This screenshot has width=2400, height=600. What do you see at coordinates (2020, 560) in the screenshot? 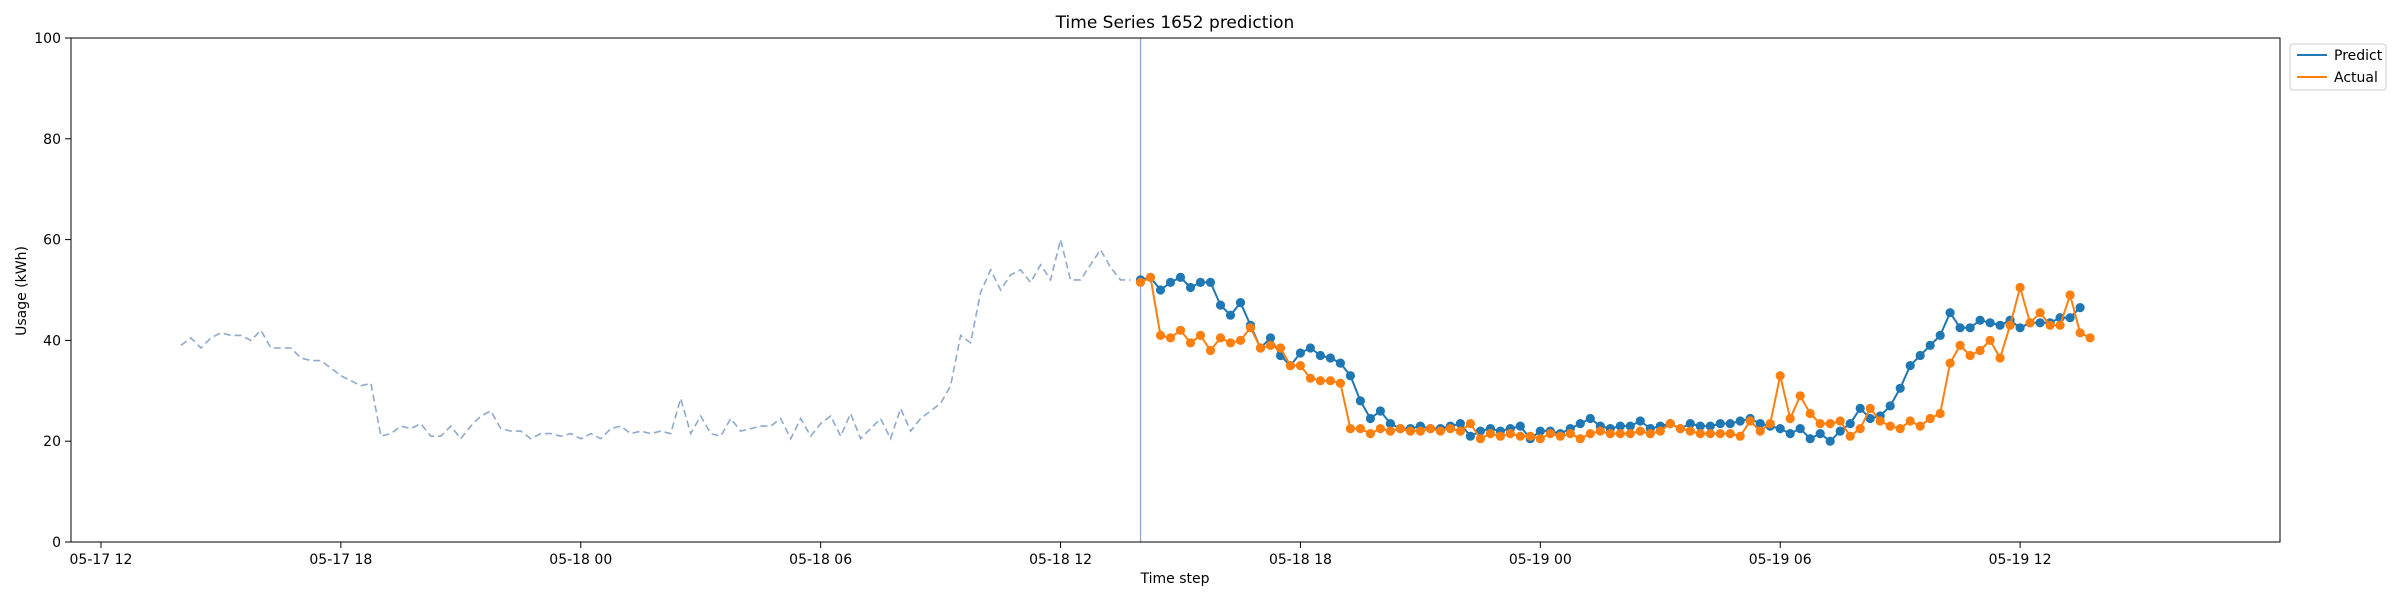
I see `x-tick-label: 05-19 12` at bounding box center [2020, 560].